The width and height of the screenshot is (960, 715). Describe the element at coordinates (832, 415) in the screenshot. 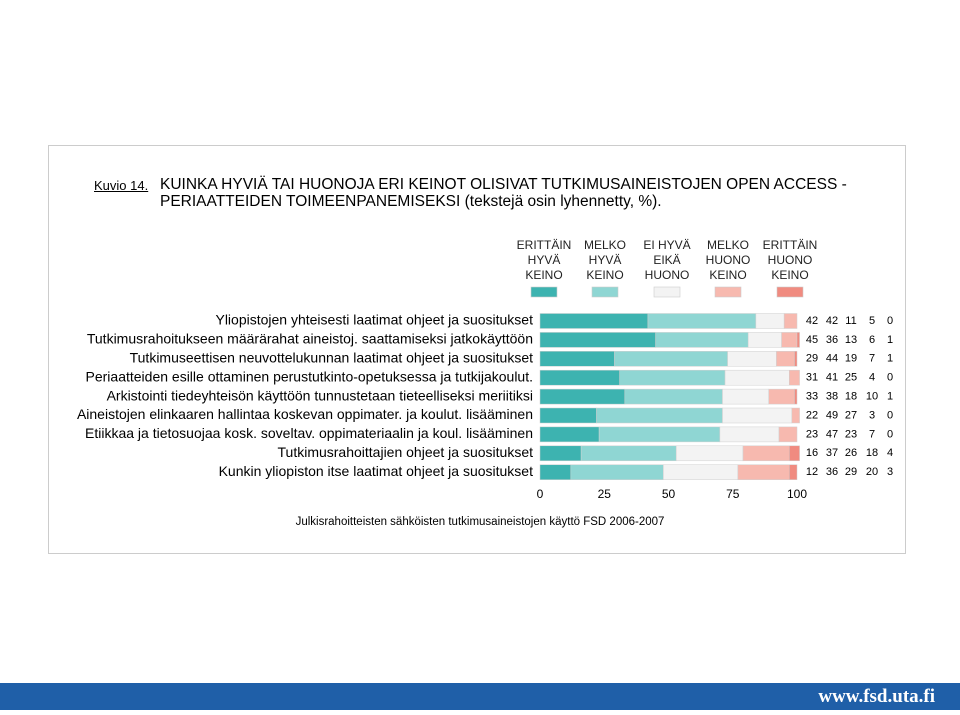

I see `value-label: 49` at that location.